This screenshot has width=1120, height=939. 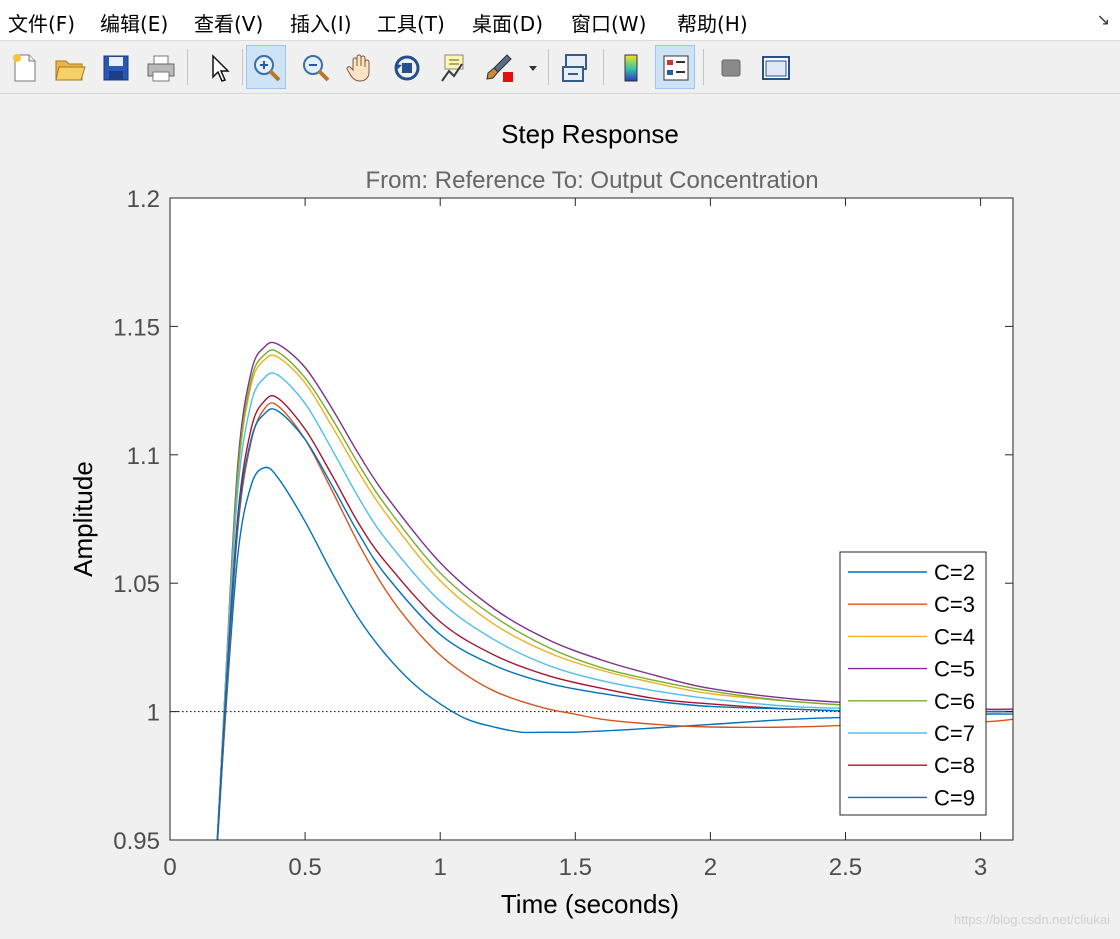 I want to click on menu-window: 窗口(W), so click(x=609, y=24).